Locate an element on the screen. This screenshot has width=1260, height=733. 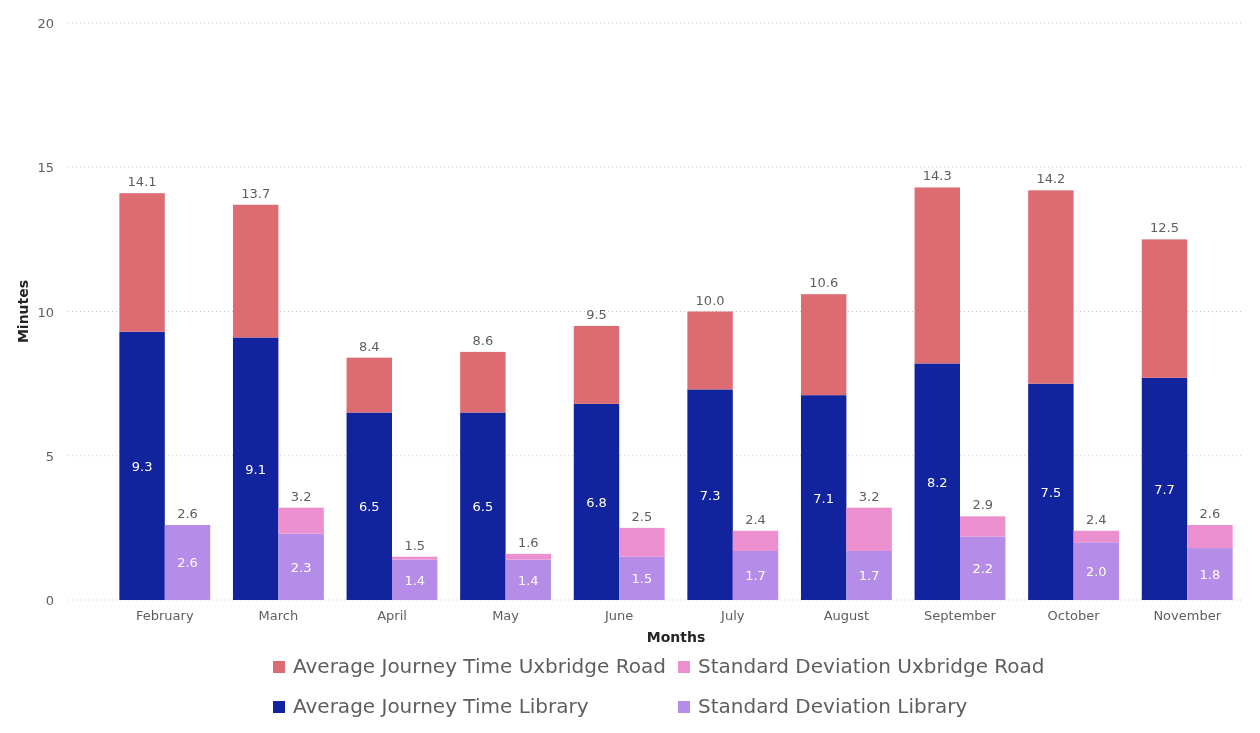
x-tick-label: August is located at coordinates (846, 615).